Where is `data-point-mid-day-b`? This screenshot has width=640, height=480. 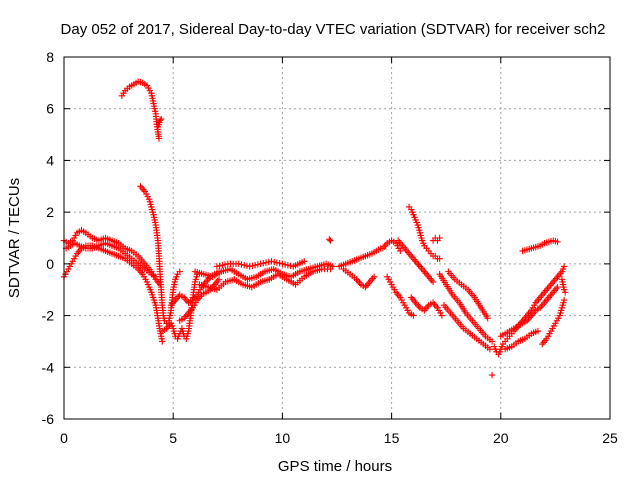 data-point-mid-day-b is located at coordinates (330, 269).